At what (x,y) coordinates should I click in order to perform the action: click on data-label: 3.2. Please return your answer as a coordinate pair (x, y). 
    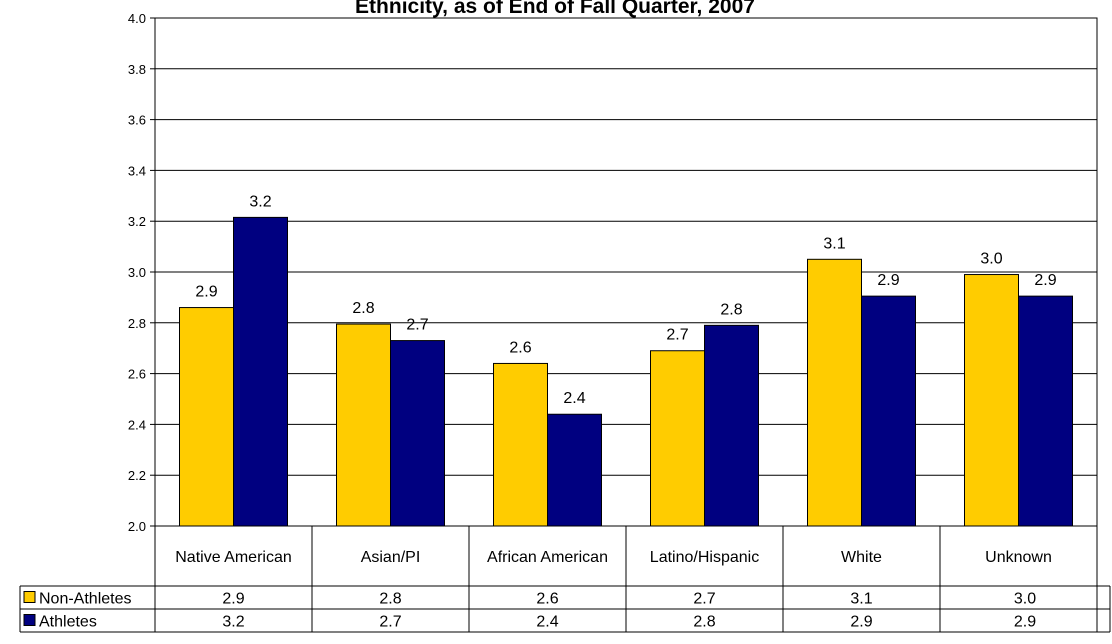
    Looking at the image, I should click on (260, 201).